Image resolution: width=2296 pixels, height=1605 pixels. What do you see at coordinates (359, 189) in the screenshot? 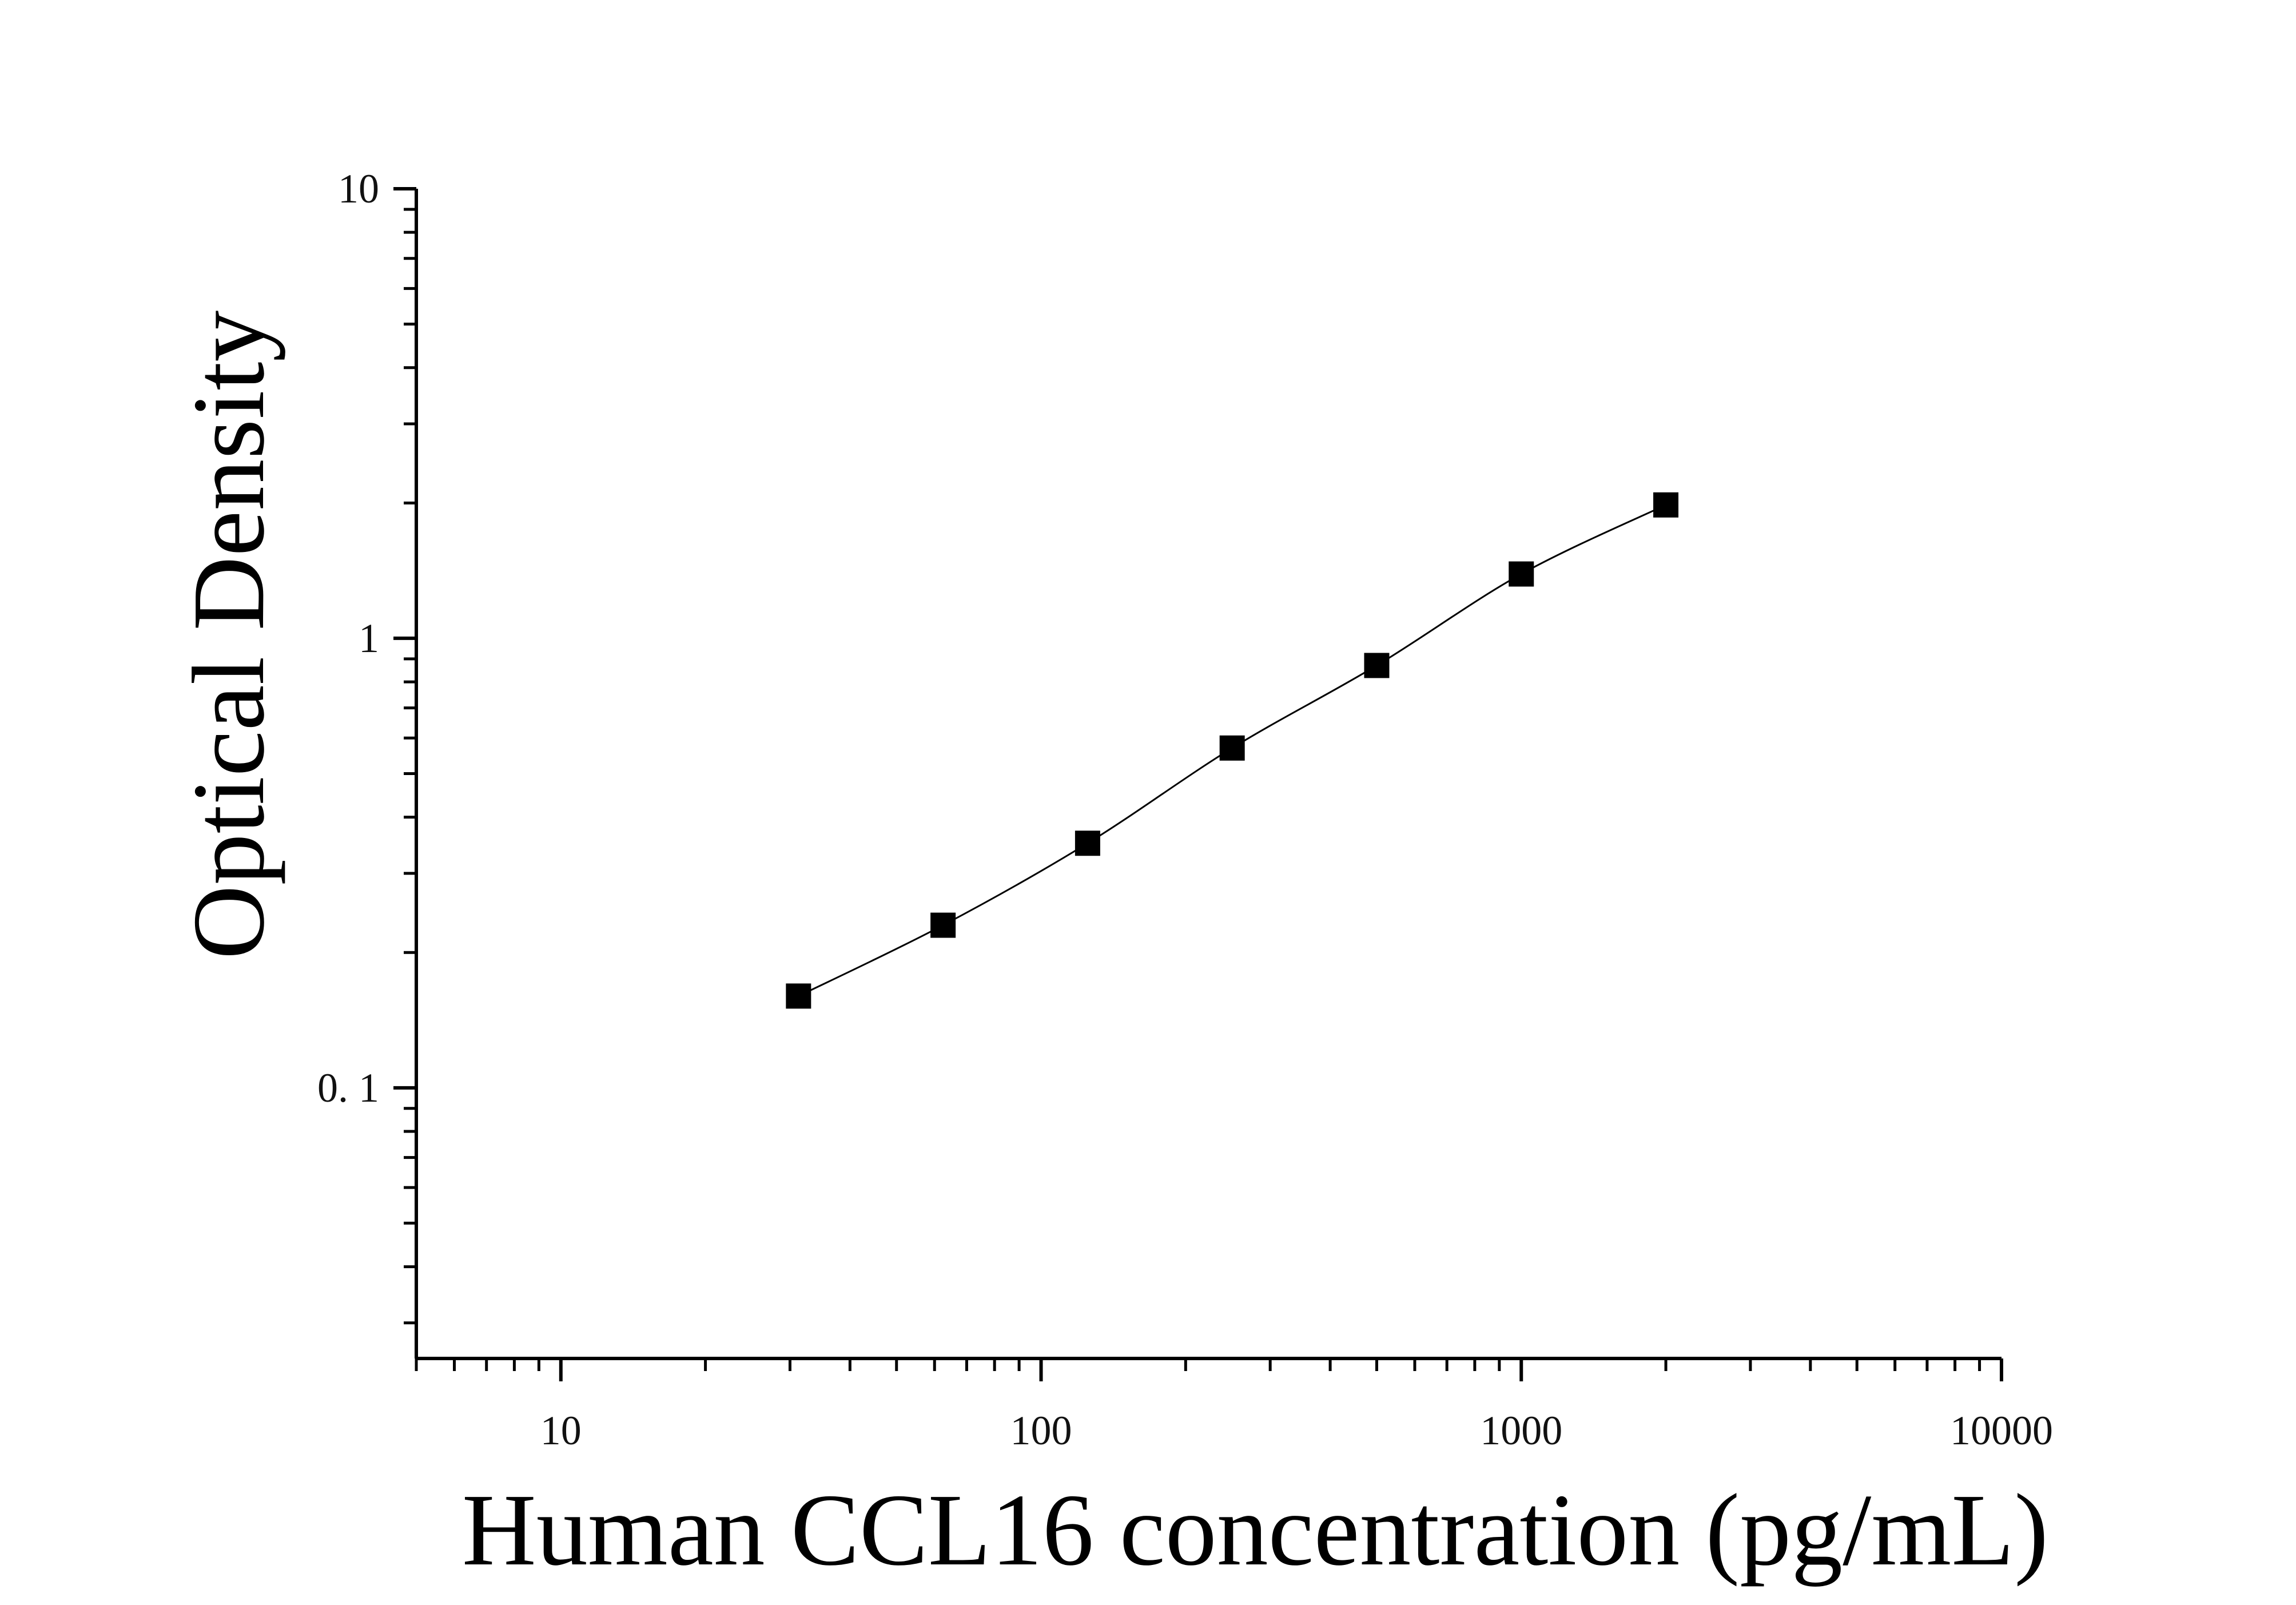
I see `y-tick-label: 10` at bounding box center [359, 189].